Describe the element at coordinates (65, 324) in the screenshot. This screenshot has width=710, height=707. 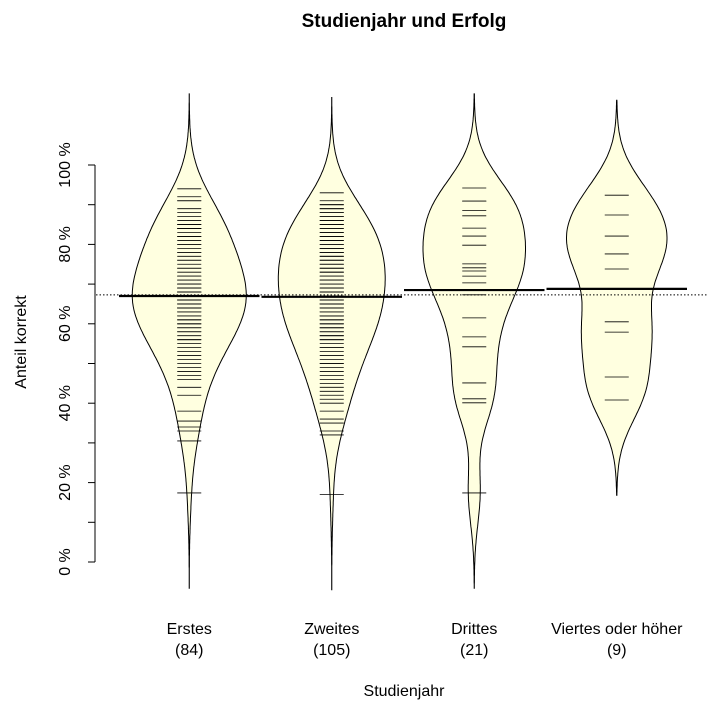
I see `y-tick-label: 60 %` at that location.